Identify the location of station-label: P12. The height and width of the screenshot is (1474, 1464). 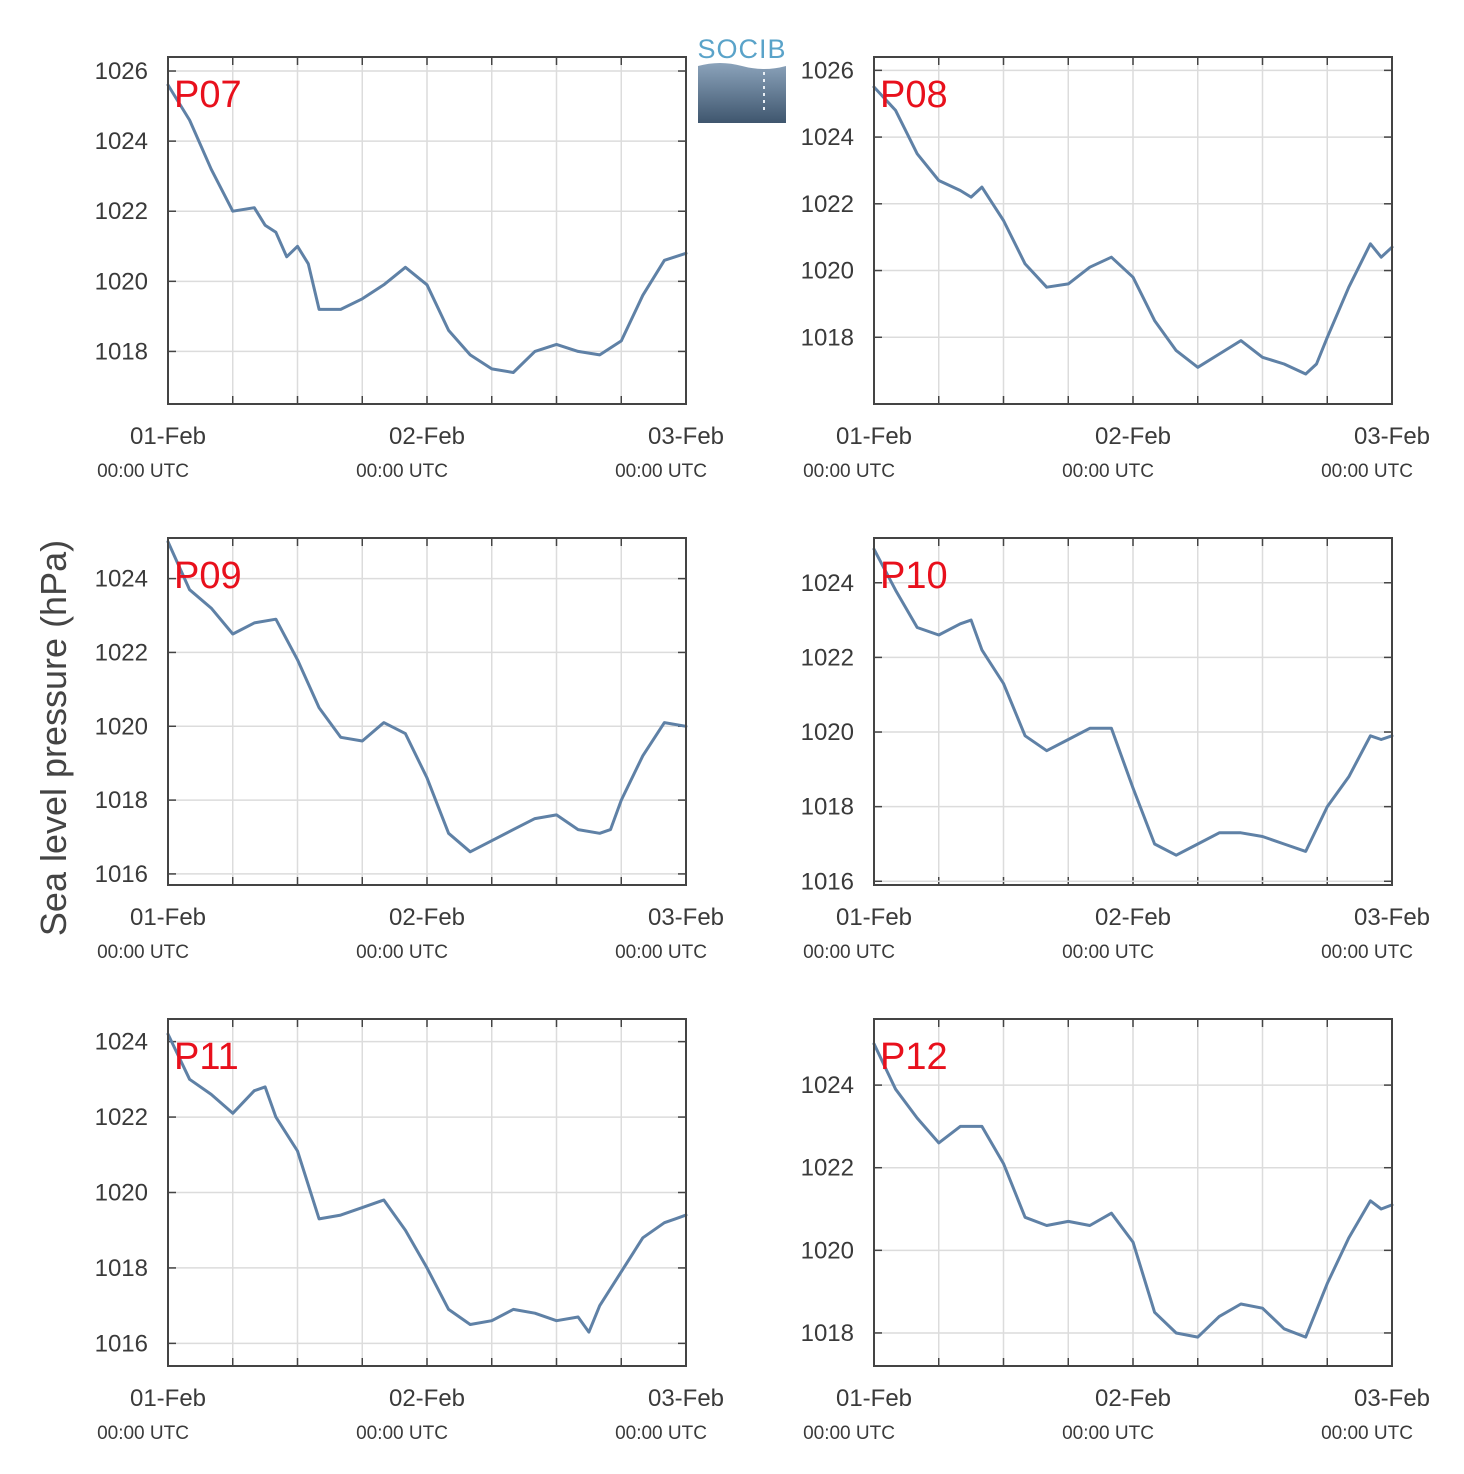
(914, 1057).